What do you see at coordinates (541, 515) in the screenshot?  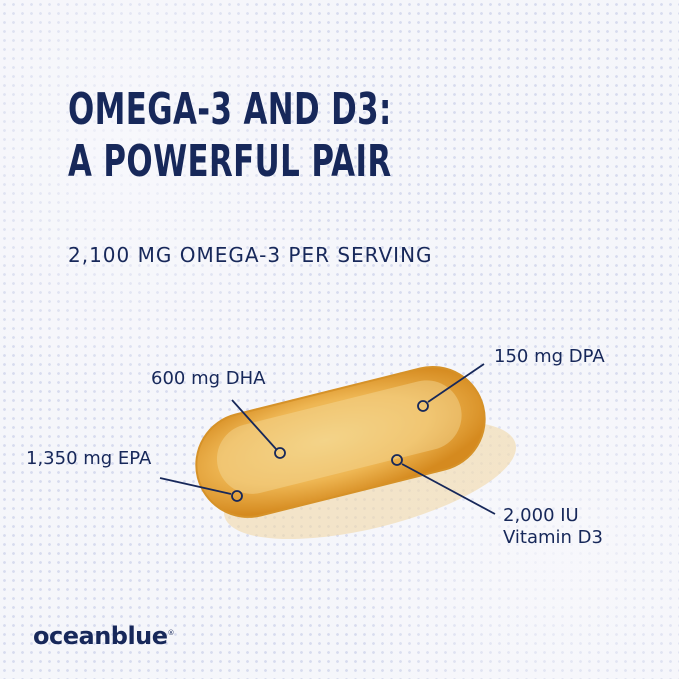 I see `d3-label-amount: 2,000 IU` at bounding box center [541, 515].